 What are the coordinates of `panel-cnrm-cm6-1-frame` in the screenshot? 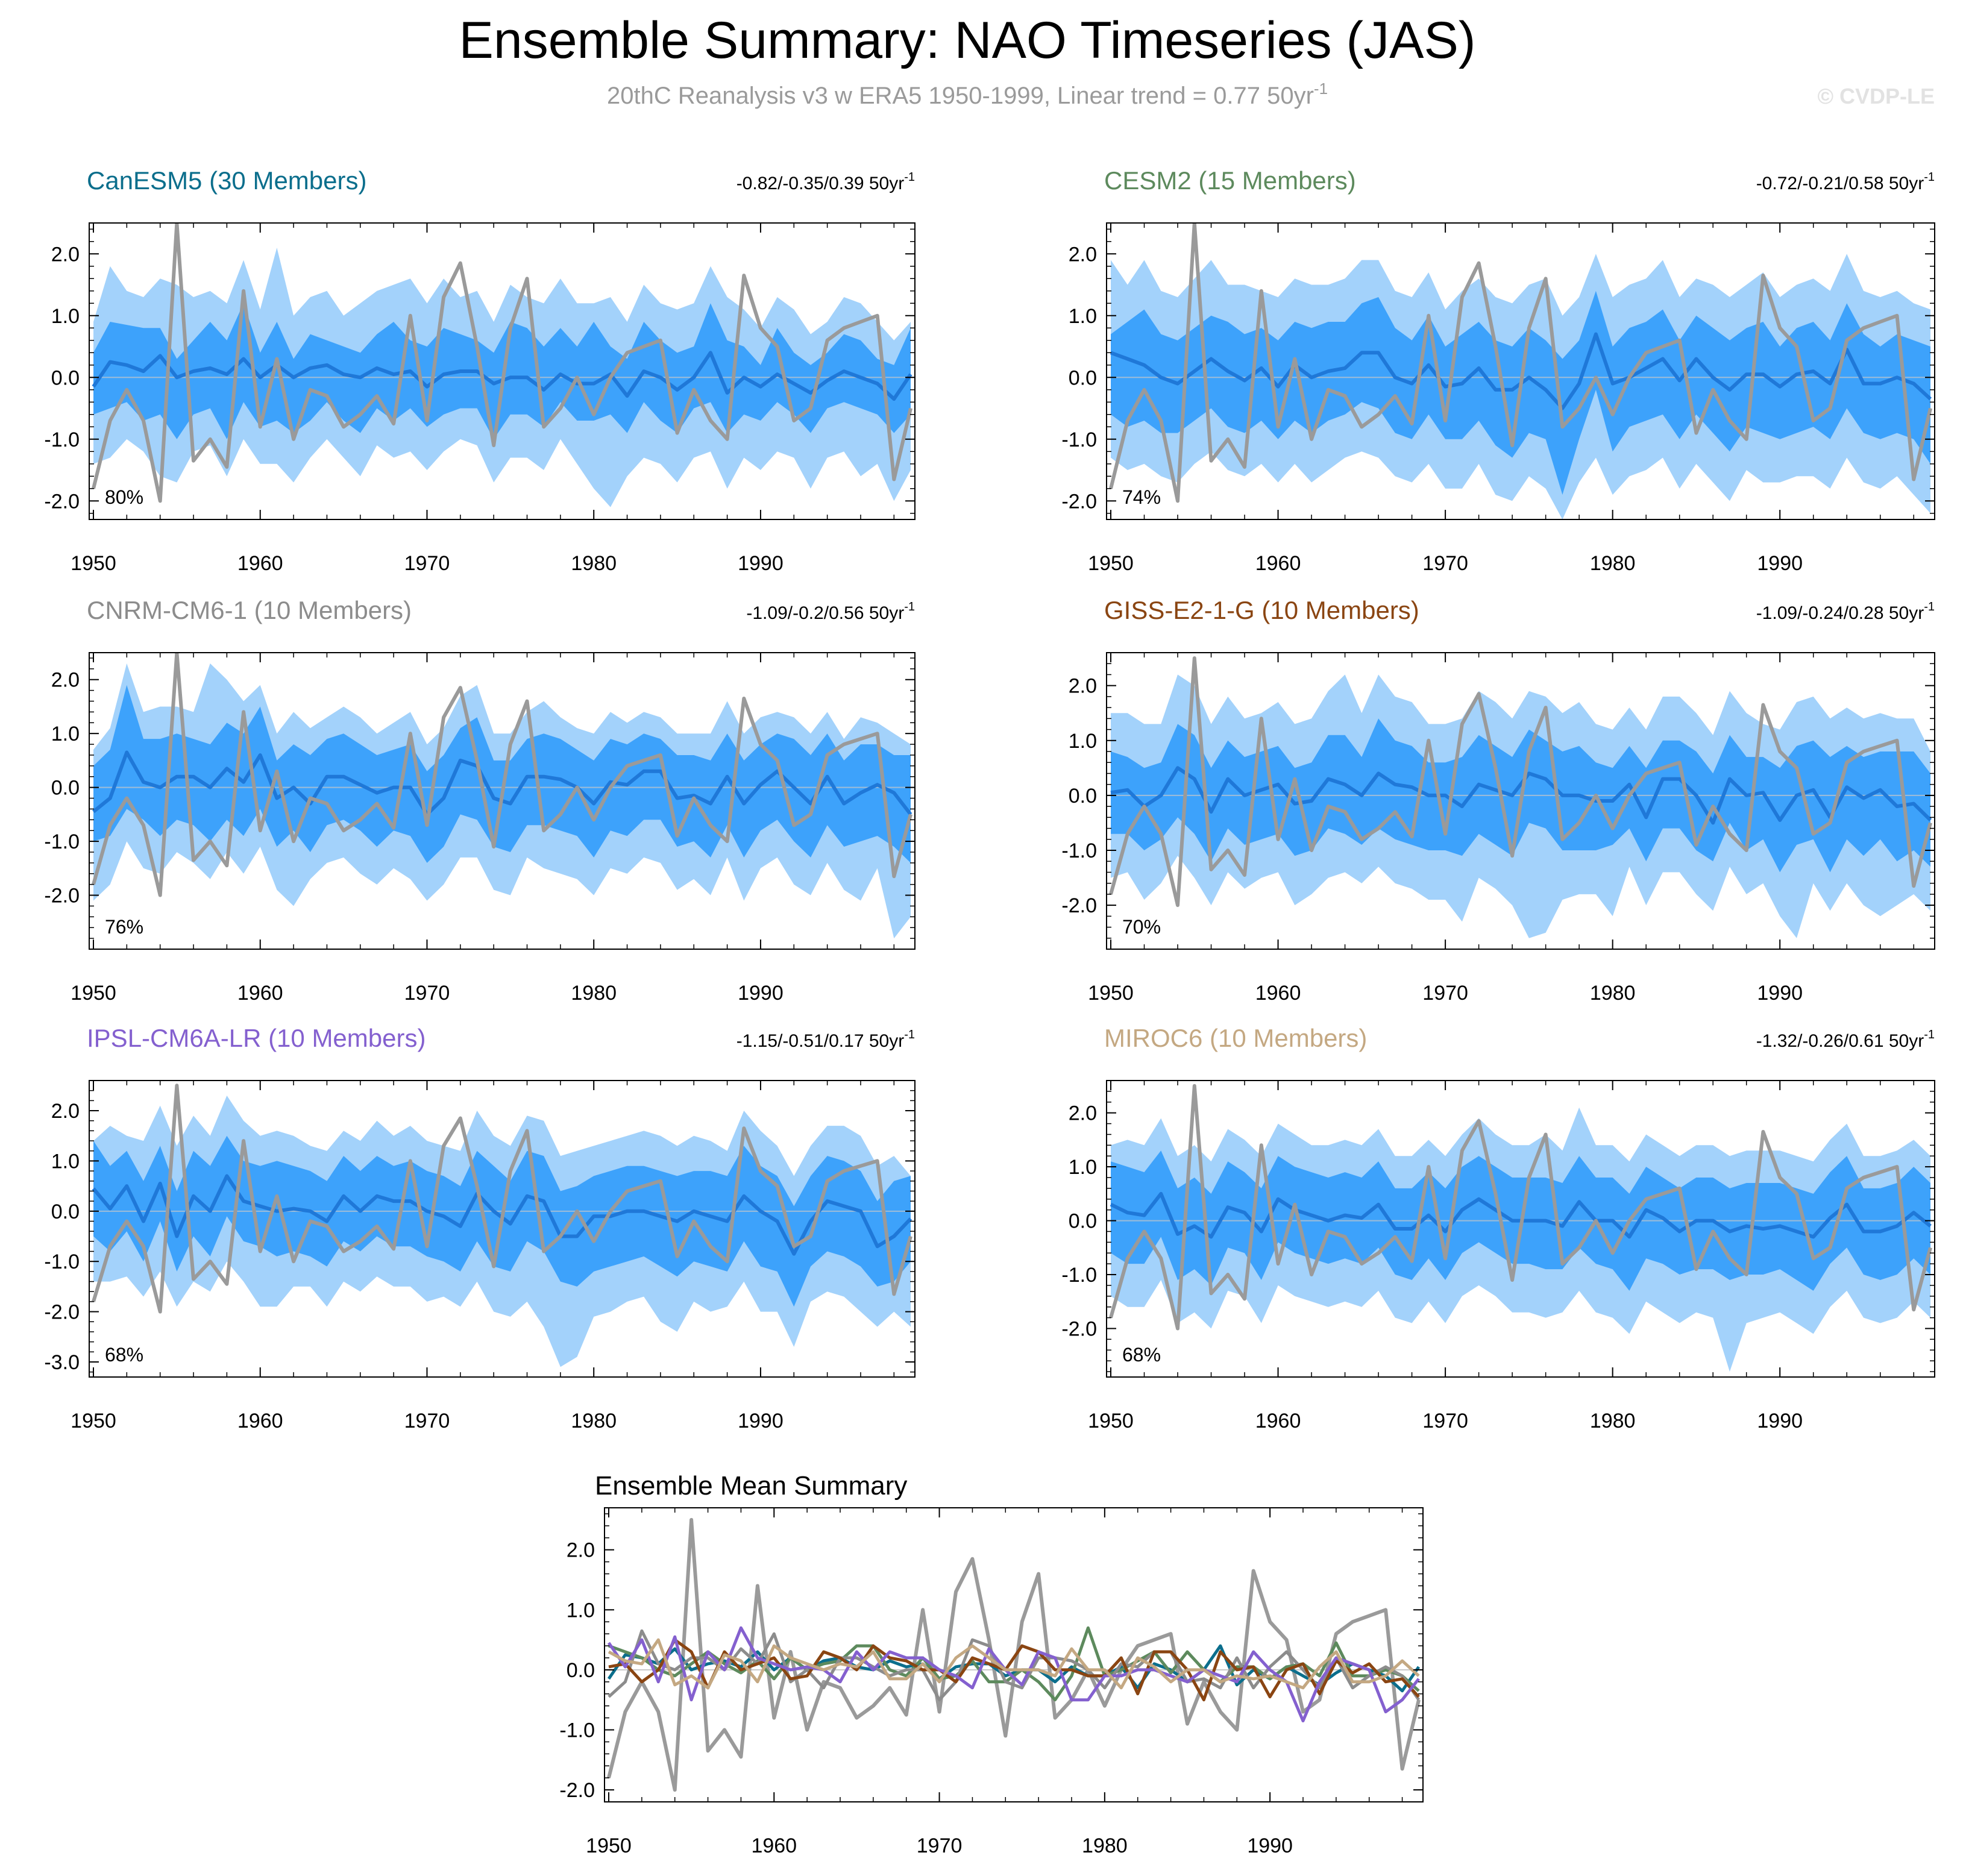 It's located at (502, 801).